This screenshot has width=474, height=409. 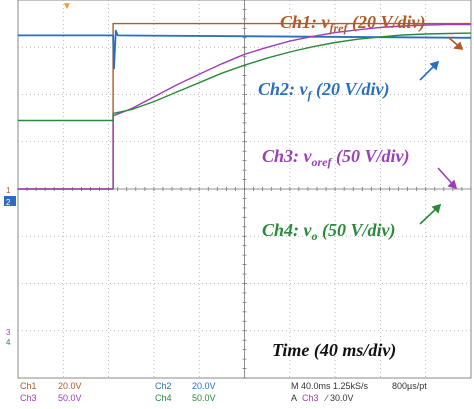 What do you see at coordinates (8, 342) in the screenshot?
I see `ch4-marker: 4` at bounding box center [8, 342].